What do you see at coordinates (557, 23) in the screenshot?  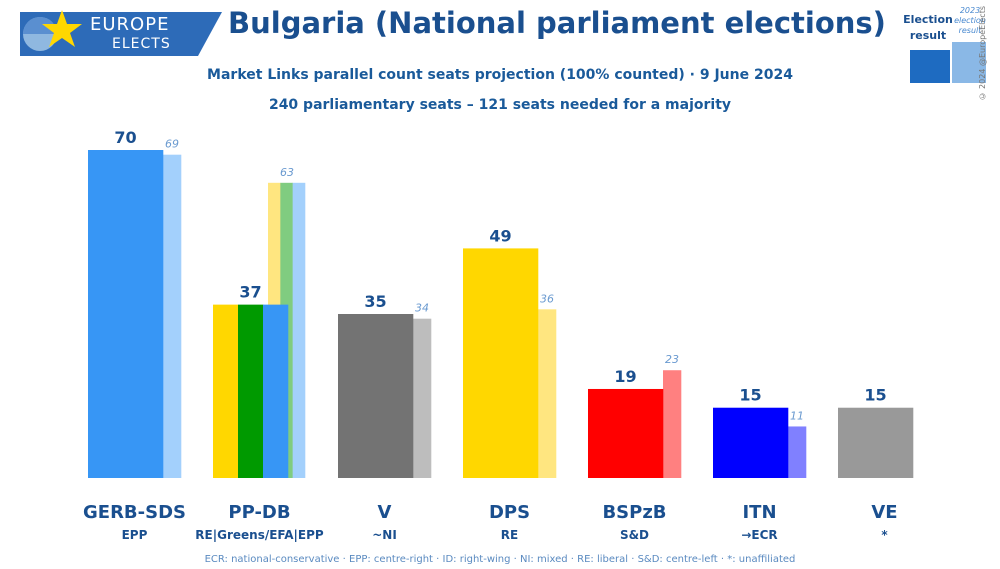 I see `chart-title: Bulgaria (National parliament elections)` at bounding box center [557, 23].